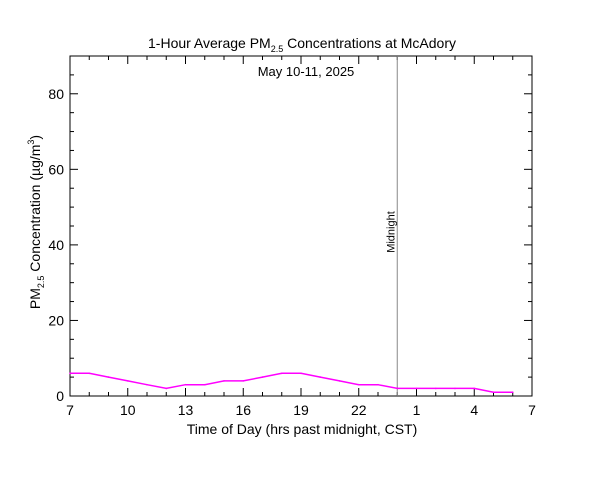 The image size is (605, 494). What do you see at coordinates (60, 396) in the screenshot?
I see `y-tick-label: 0` at bounding box center [60, 396].